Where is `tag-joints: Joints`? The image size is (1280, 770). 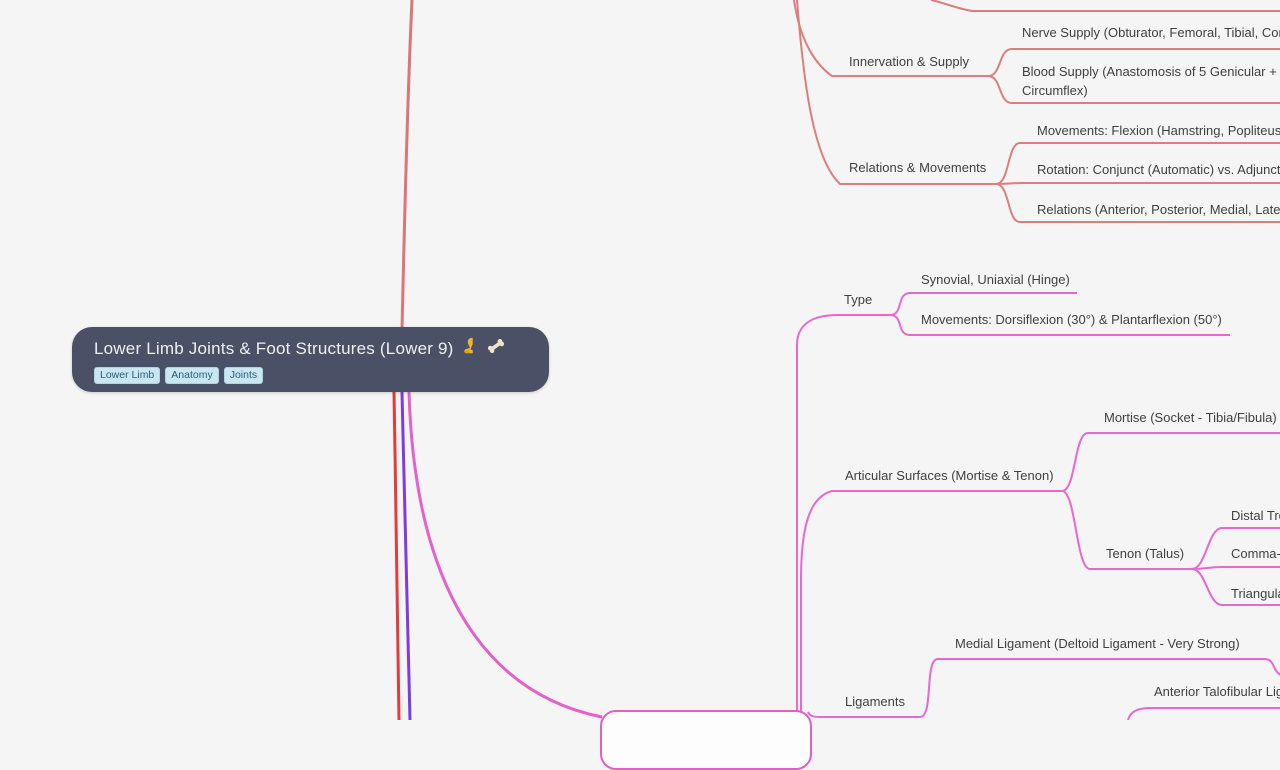
tag-joints: Joints is located at coordinates (243, 375).